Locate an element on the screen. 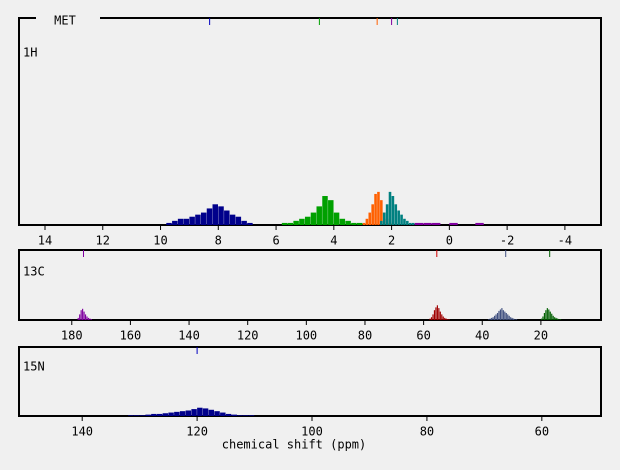 The width and height of the screenshot is (620, 470). panel-label: 13C is located at coordinates (34, 272).